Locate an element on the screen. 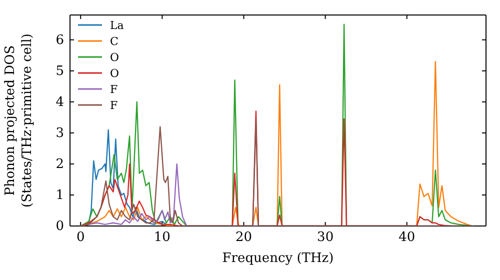  y-tick-label: 0 is located at coordinates (60, 226).